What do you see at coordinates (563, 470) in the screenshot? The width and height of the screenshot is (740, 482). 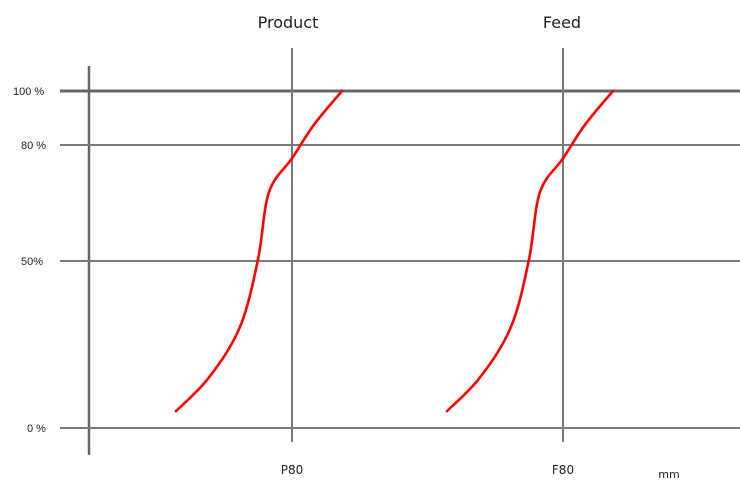 I see `x-marker-label-f80: F80` at bounding box center [563, 470].